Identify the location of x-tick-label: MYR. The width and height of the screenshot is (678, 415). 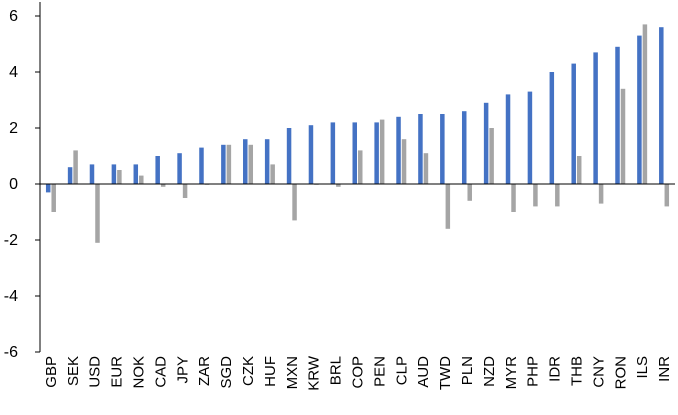
(511, 373).